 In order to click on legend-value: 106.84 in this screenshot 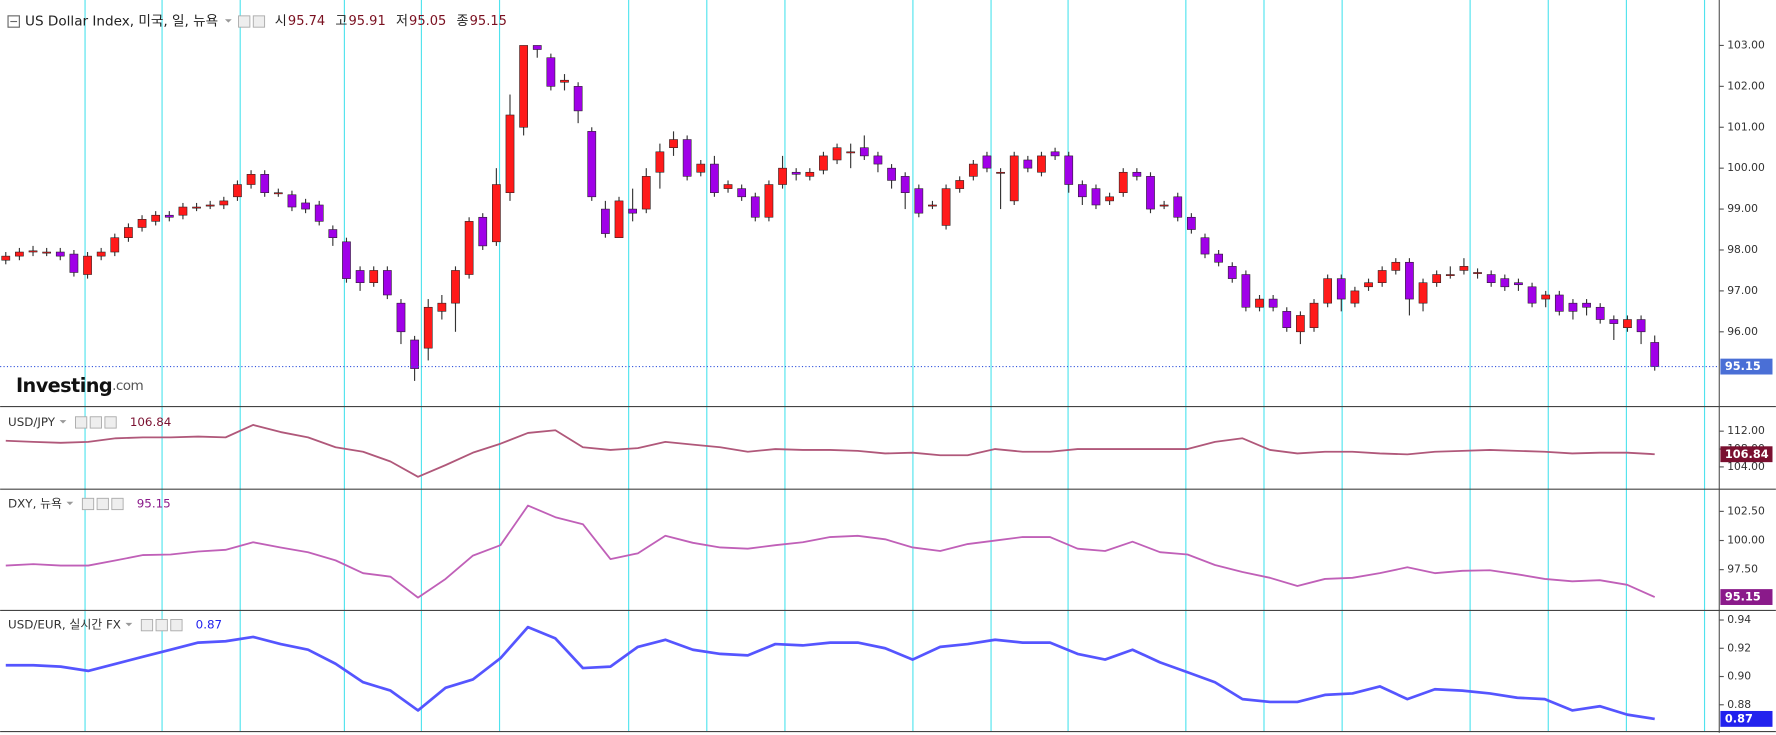, I will do `click(151, 422)`.